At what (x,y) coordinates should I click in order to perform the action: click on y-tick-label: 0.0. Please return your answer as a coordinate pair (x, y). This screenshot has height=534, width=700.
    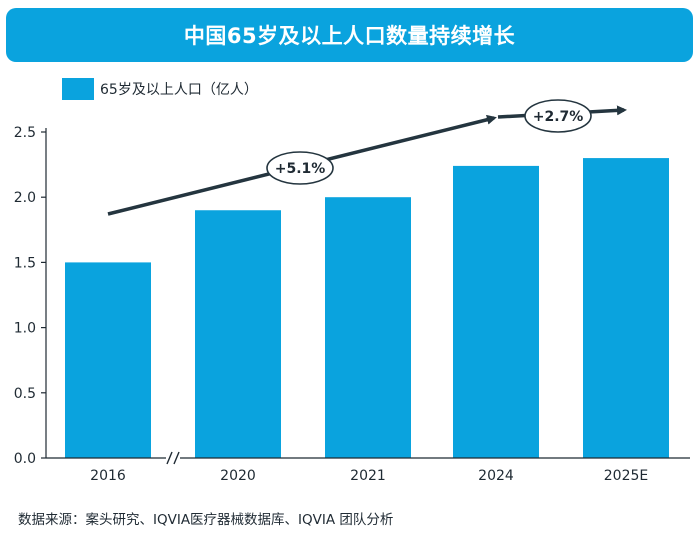
    Looking at the image, I should click on (25, 459).